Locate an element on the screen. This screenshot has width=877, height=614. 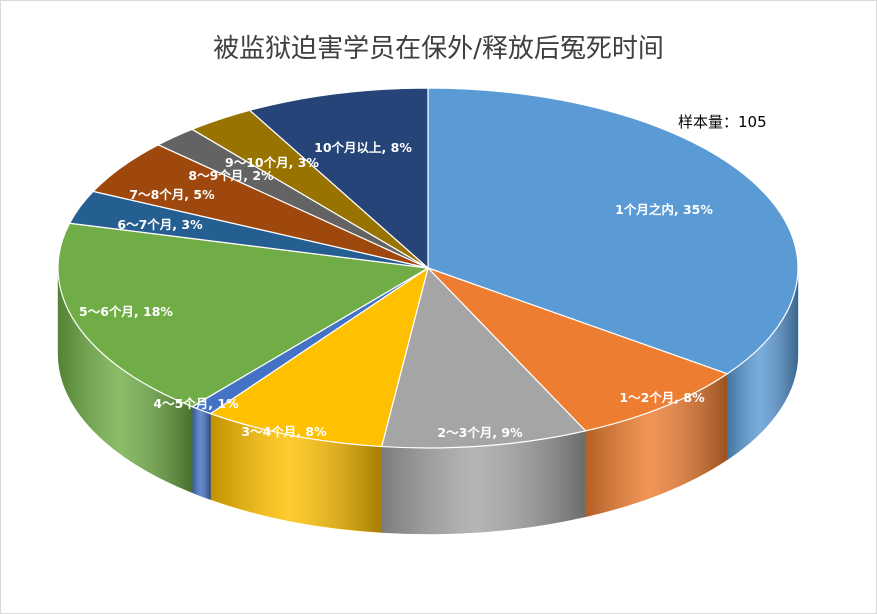
data-label-4: 4～5个月, 1% is located at coordinates (196, 403).